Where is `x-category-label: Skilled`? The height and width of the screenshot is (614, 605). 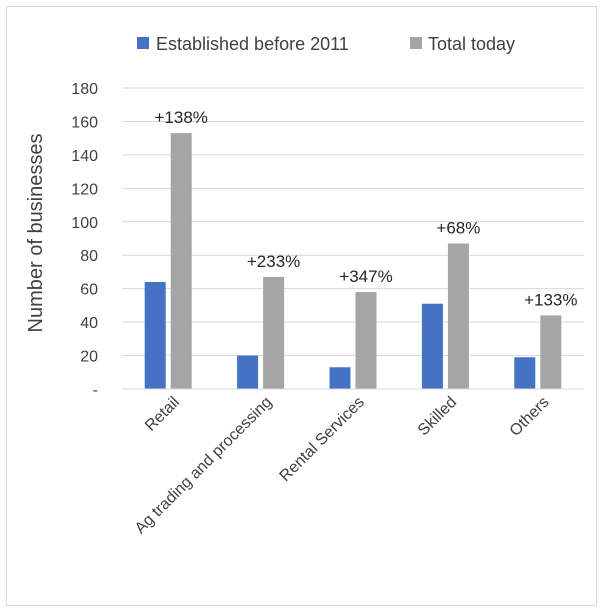
x-category-label: Skilled is located at coordinates (437, 416).